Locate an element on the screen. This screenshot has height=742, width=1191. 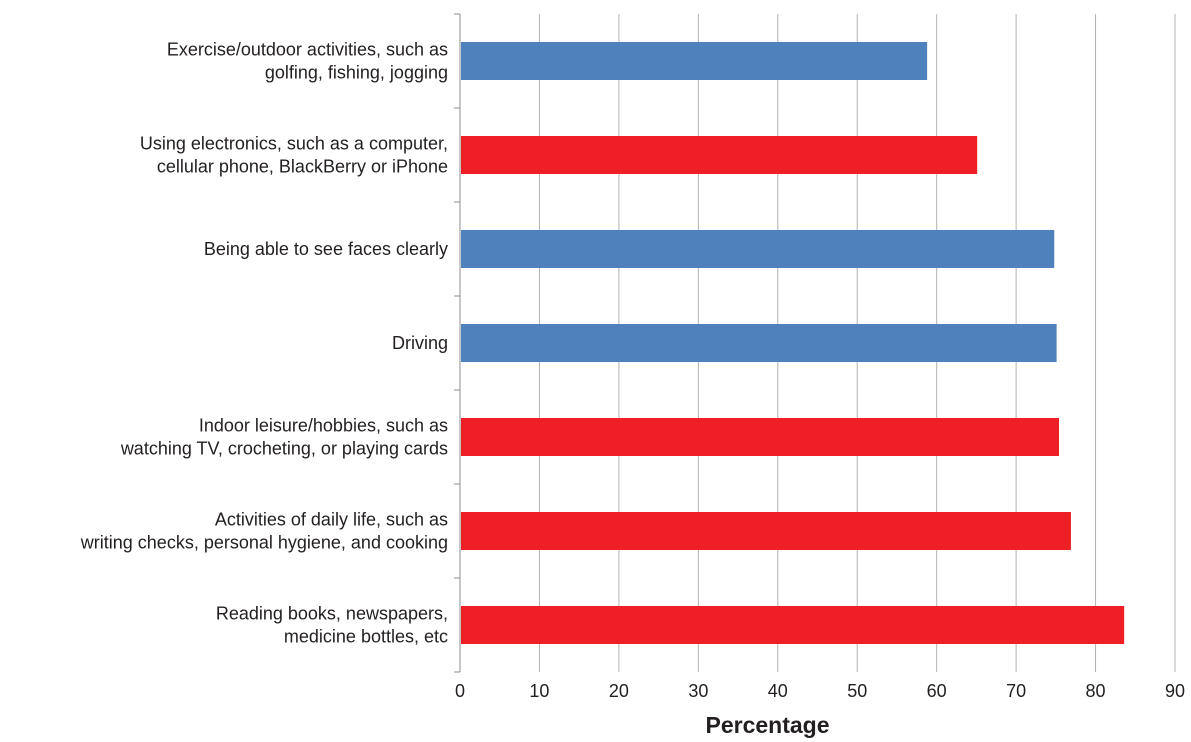
x-tick-label-40: 40 is located at coordinates (778, 691).